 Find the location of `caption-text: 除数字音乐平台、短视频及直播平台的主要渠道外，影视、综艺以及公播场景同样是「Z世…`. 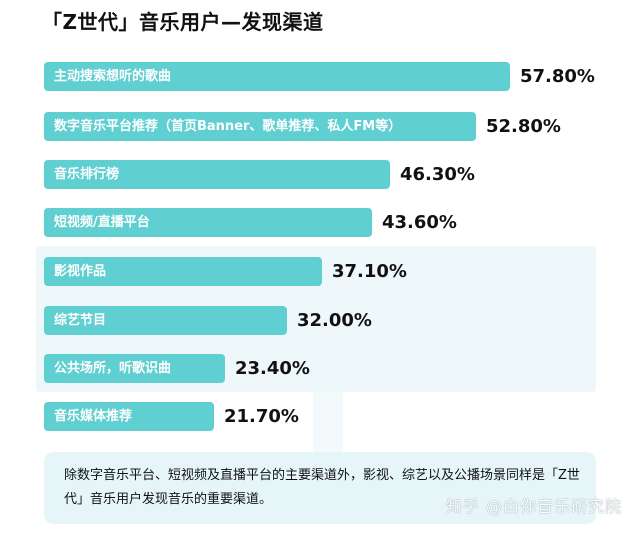

caption-text: 除数字音乐平台、短视频及直播平台的主要渠道外，影视、综艺以及公播场景同样是「Z世… is located at coordinates (322, 487).